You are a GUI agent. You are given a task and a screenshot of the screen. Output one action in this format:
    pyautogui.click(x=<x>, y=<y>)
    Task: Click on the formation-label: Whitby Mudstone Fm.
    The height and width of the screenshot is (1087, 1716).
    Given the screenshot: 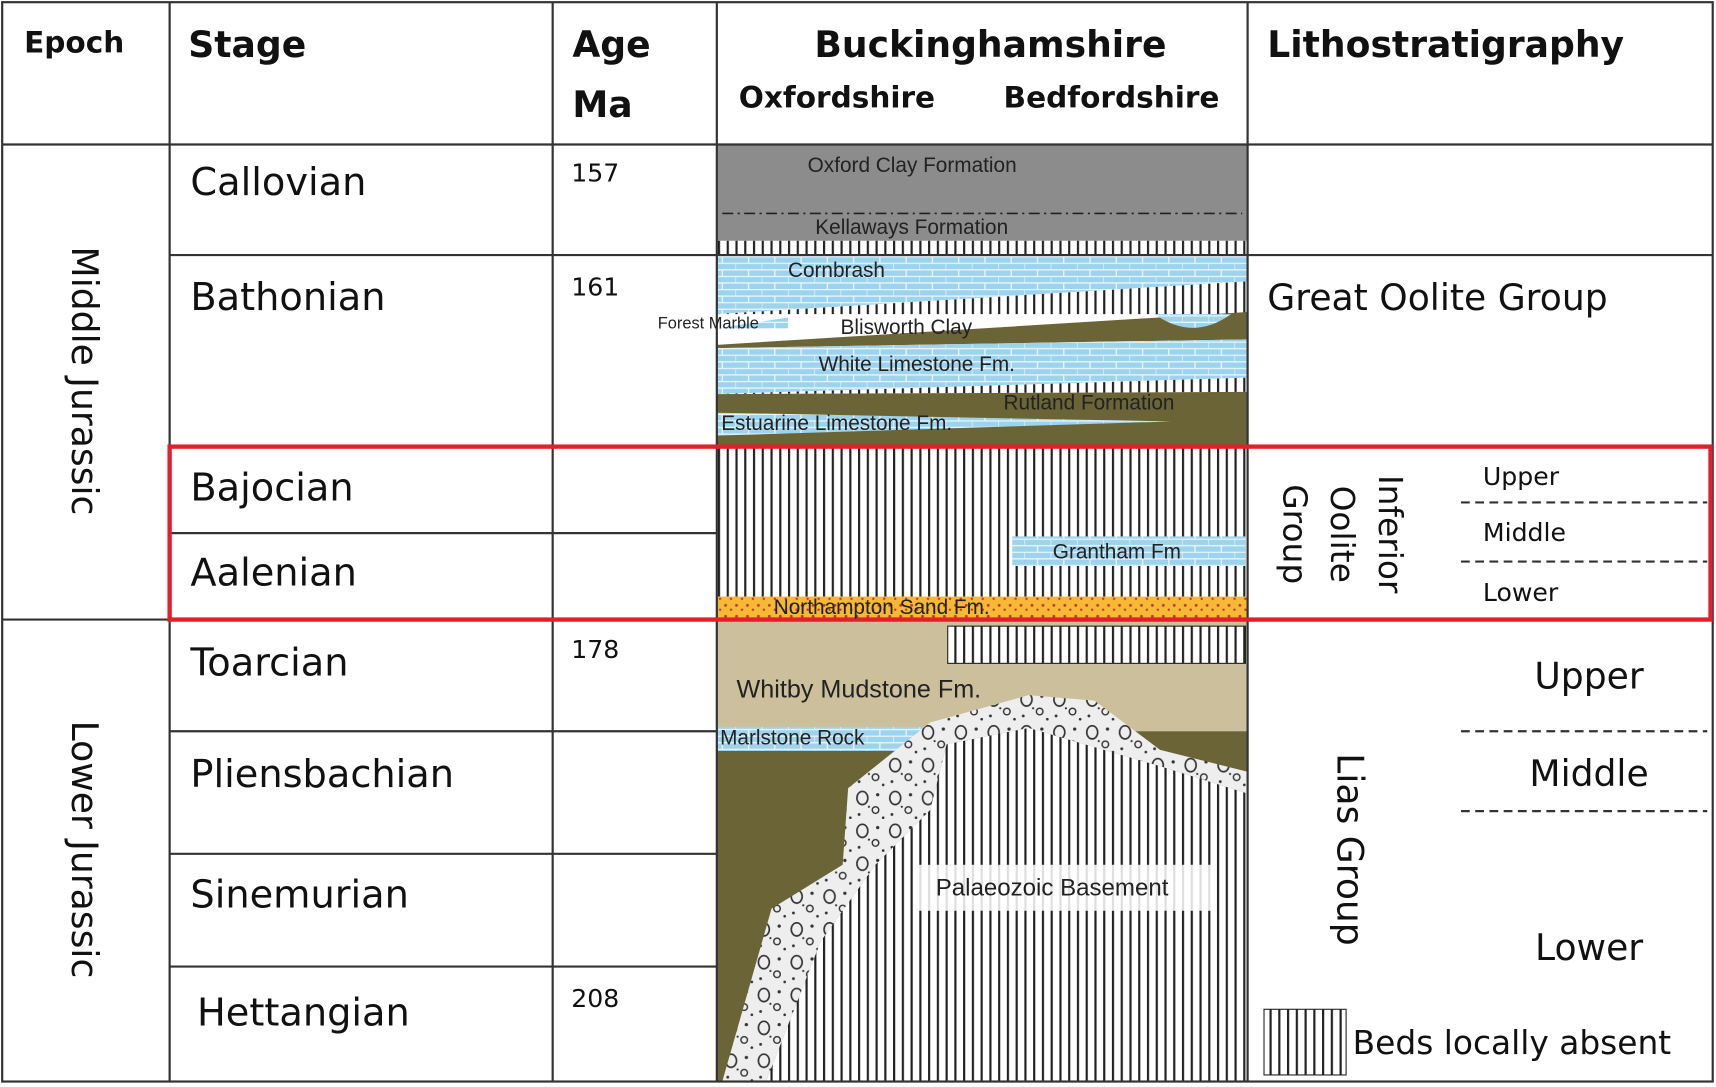 What is the action you would take?
    pyautogui.click(x=859, y=689)
    